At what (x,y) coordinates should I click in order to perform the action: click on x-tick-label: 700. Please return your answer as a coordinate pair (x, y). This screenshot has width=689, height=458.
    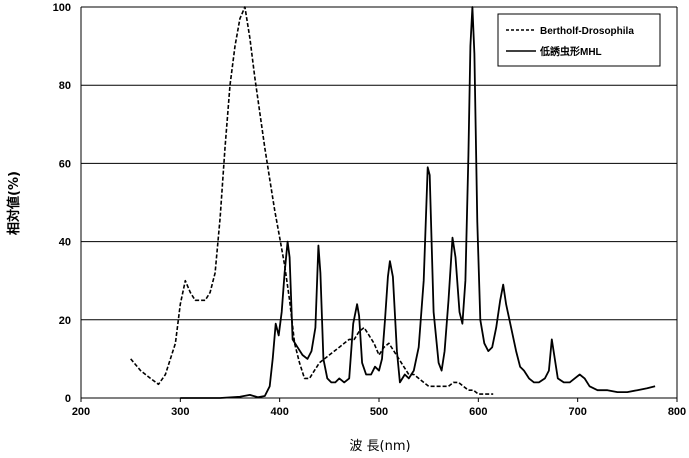
    Looking at the image, I should click on (577, 412).